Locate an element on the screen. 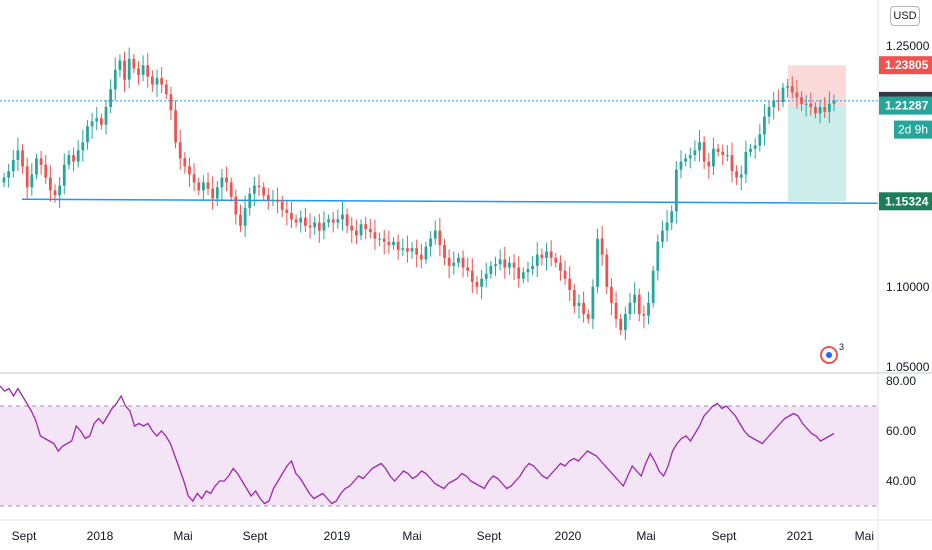  position-zones is located at coordinates (817, 133).